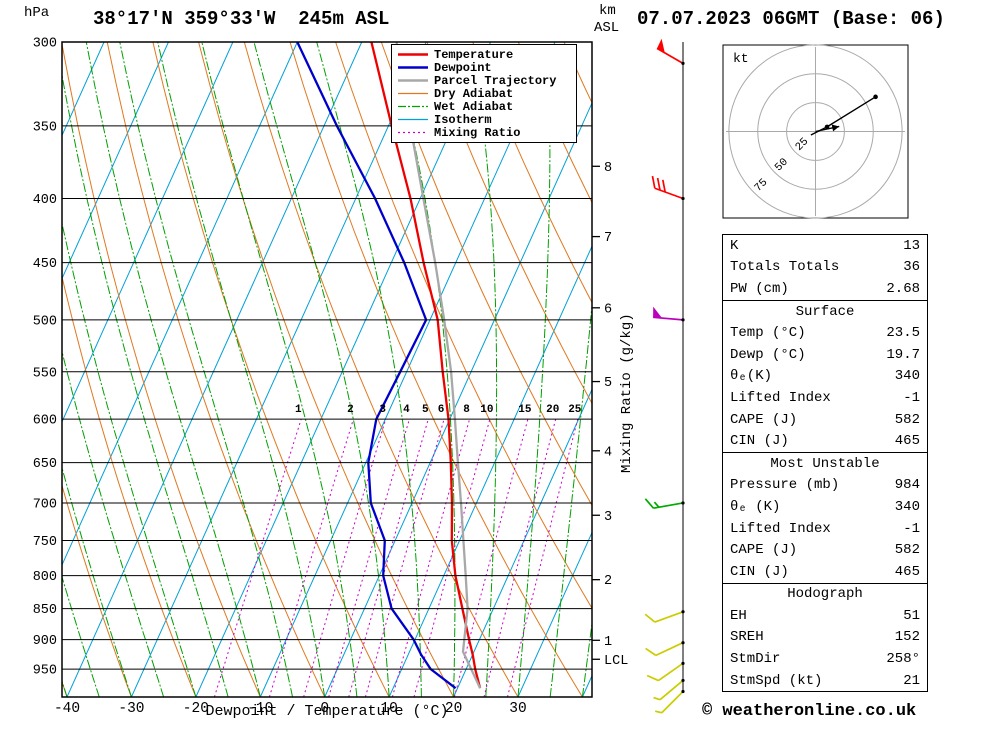 The width and height of the screenshot is (1000, 733). What do you see at coordinates (525, 410) in the screenshot?
I see `mixing-ratio-value-label: 15` at bounding box center [525, 410].